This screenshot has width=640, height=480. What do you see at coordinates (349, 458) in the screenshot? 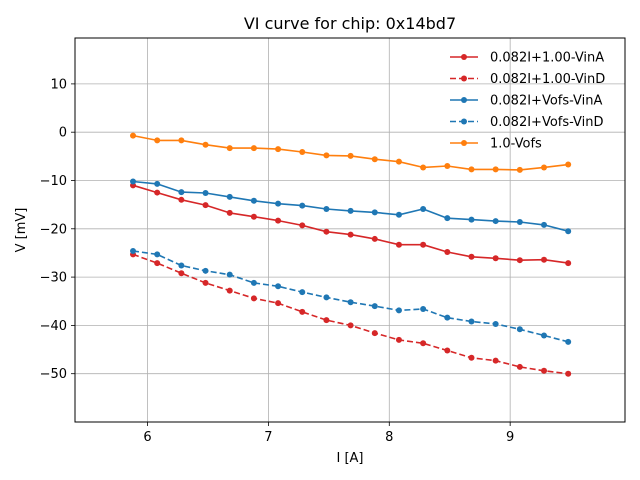
I see `x-axis-label: I [A]` at bounding box center [349, 458].